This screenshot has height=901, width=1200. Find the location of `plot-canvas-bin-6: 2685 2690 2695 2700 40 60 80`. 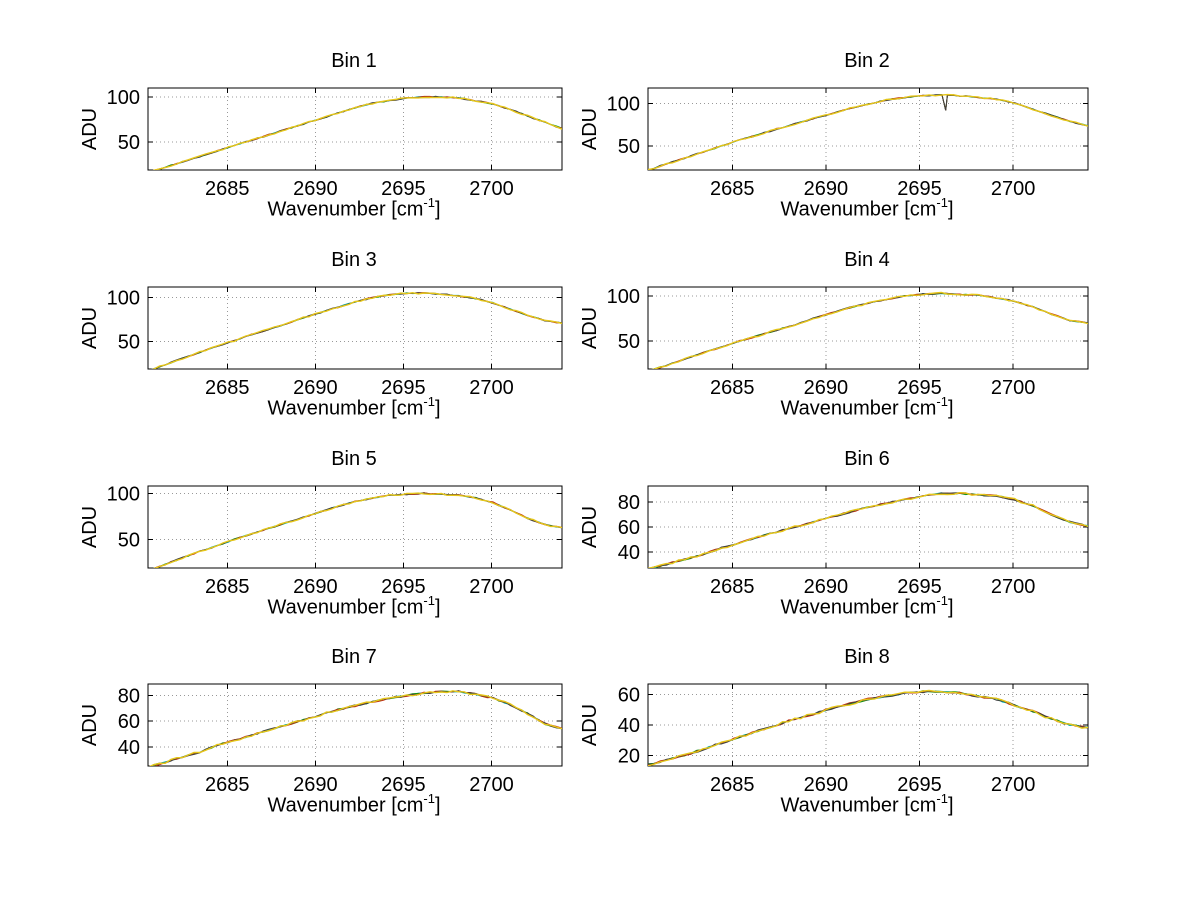

plot-canvas-bin-6: 2685 2690 2695 2700 40 60 80 is located at coordinates (853, 541).